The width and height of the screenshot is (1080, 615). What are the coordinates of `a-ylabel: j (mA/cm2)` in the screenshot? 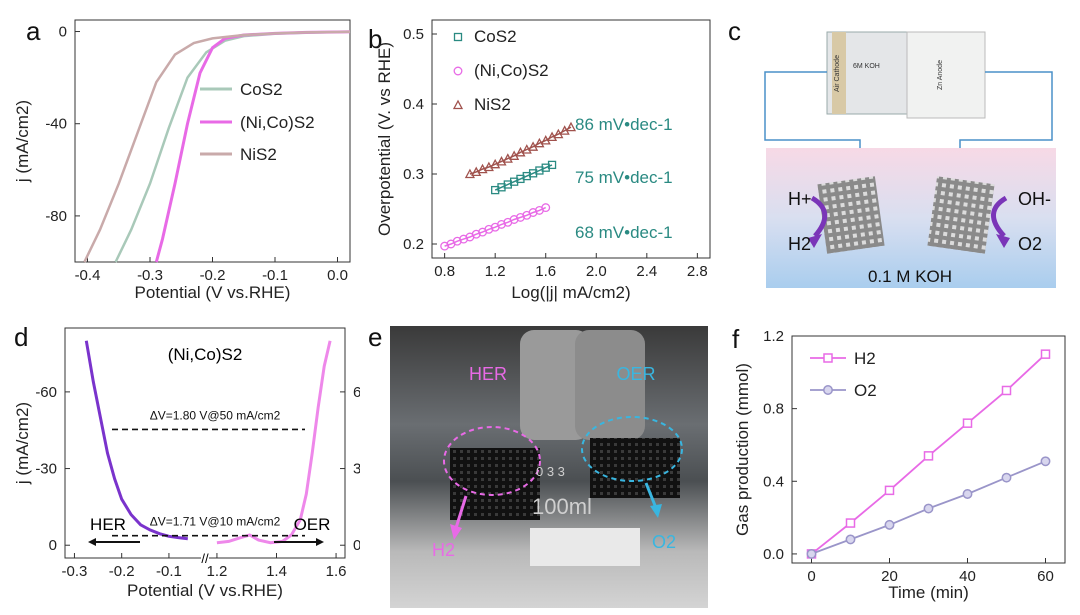 It's located at (22, 141).